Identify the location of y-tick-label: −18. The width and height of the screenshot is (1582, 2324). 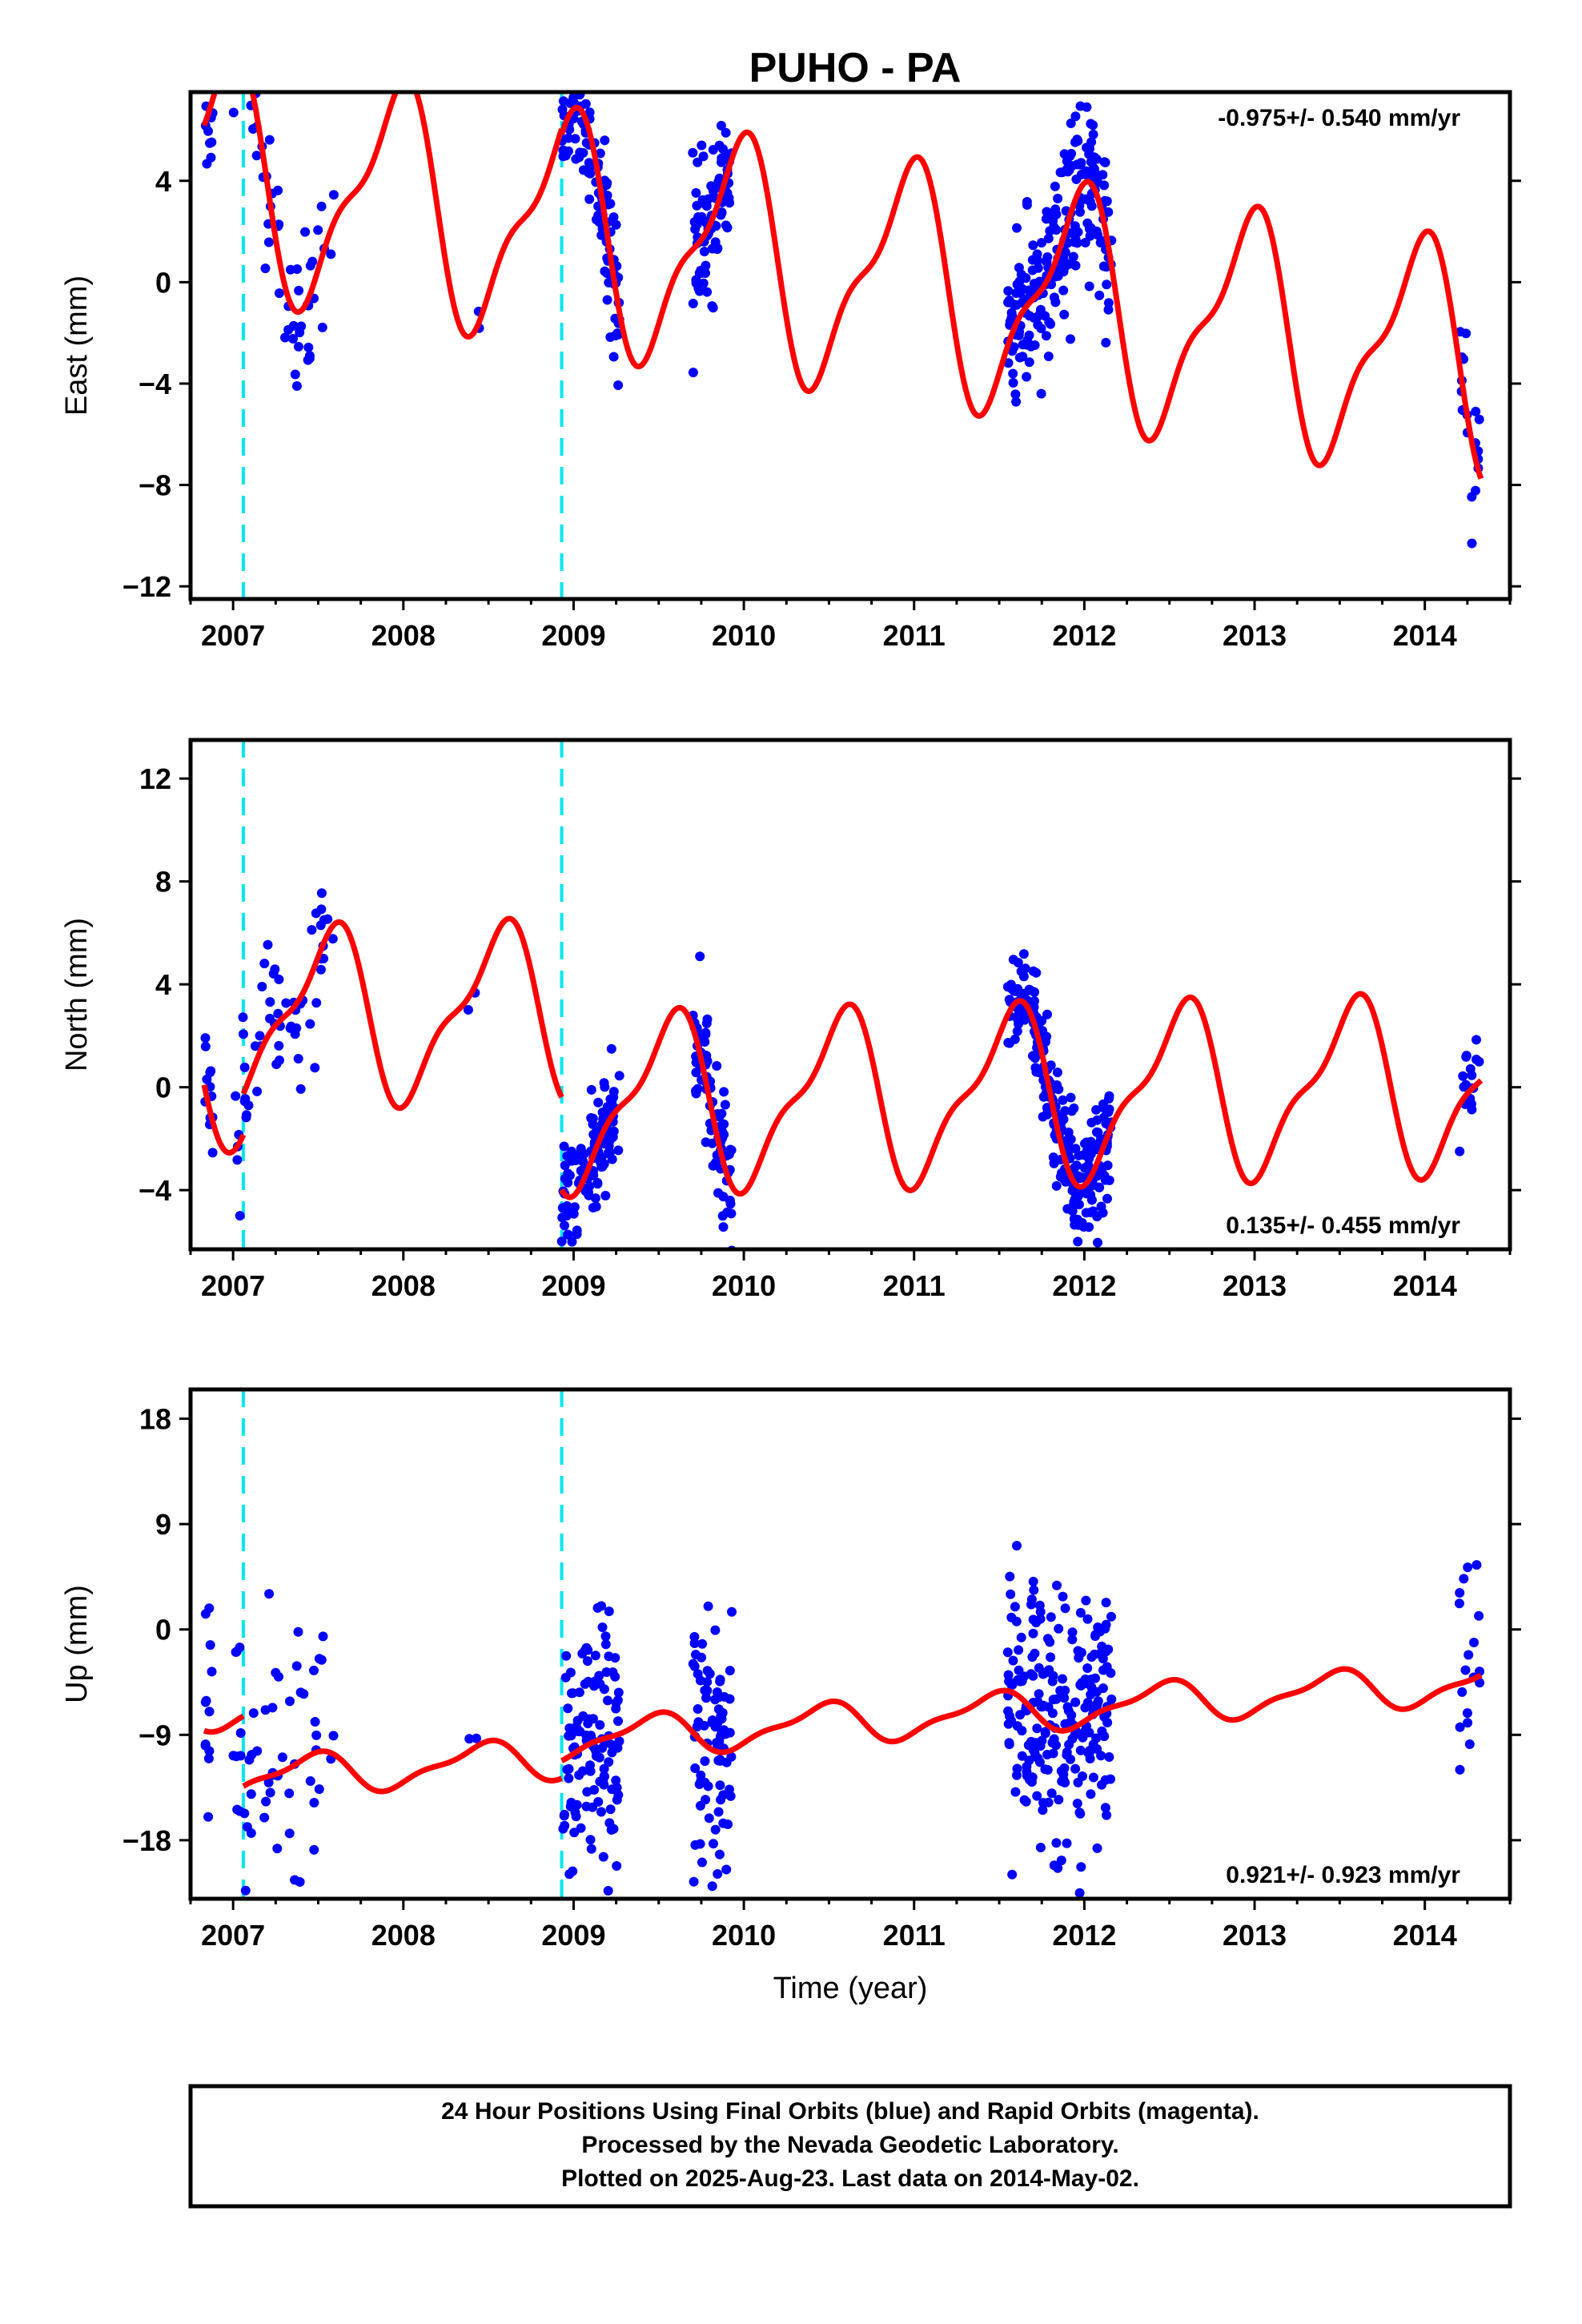
(146, 1841).